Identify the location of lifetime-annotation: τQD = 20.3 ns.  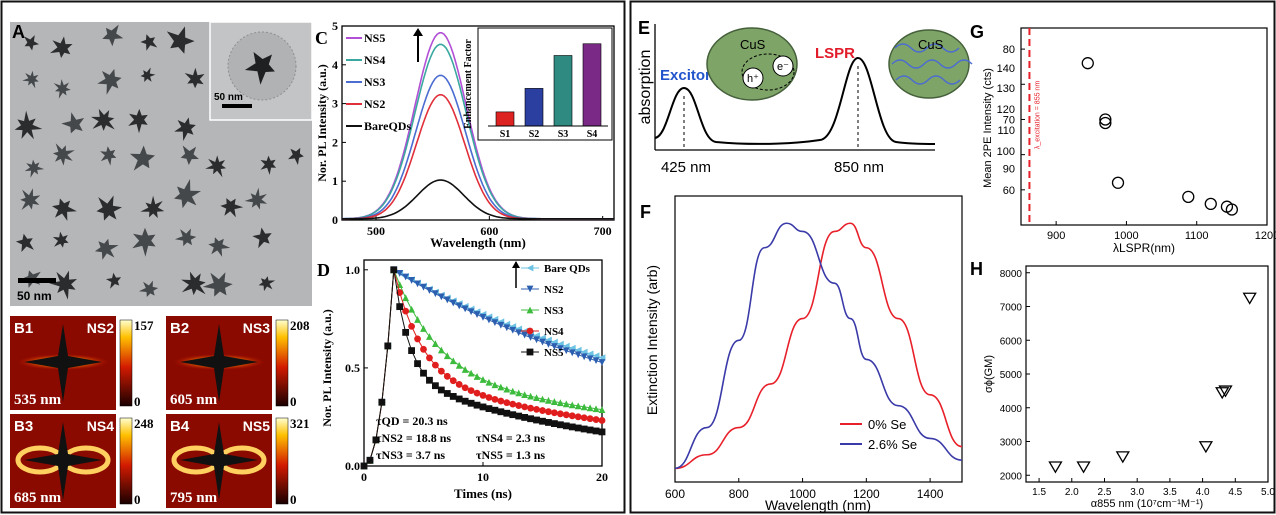
(412, 421).